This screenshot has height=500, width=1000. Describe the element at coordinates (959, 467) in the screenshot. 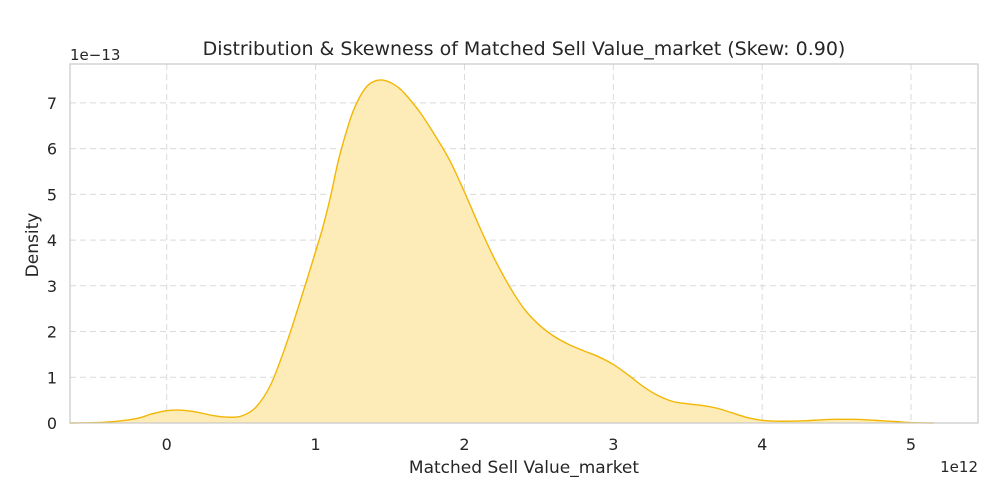

I see `x-offset-label: 1e12` at that location.